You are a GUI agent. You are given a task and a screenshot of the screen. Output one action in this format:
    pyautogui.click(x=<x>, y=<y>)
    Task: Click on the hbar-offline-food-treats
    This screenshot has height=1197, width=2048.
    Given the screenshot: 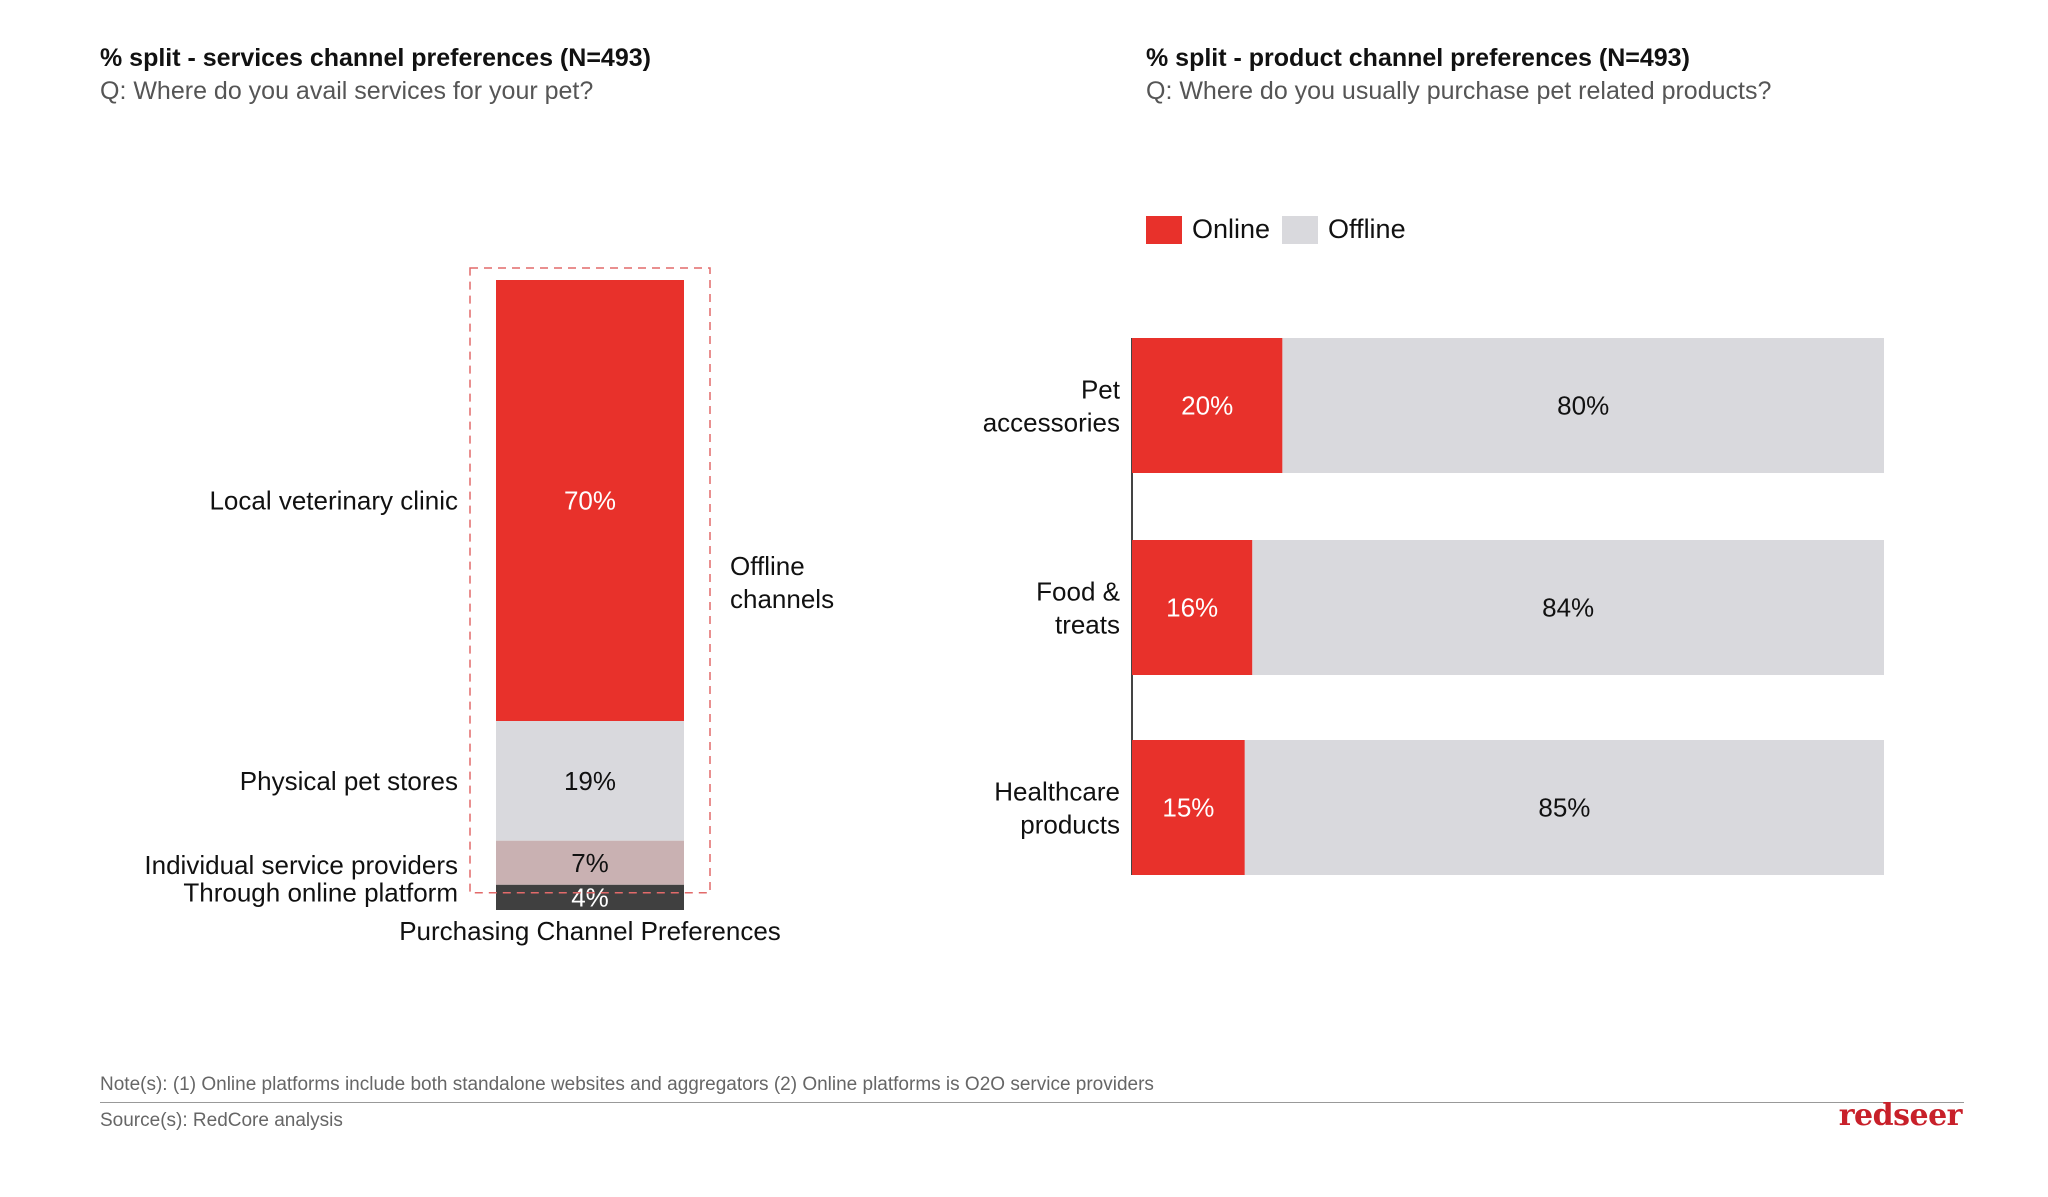 What is the action you would take?
    pyautogui.click(x=1568, y=607)
    